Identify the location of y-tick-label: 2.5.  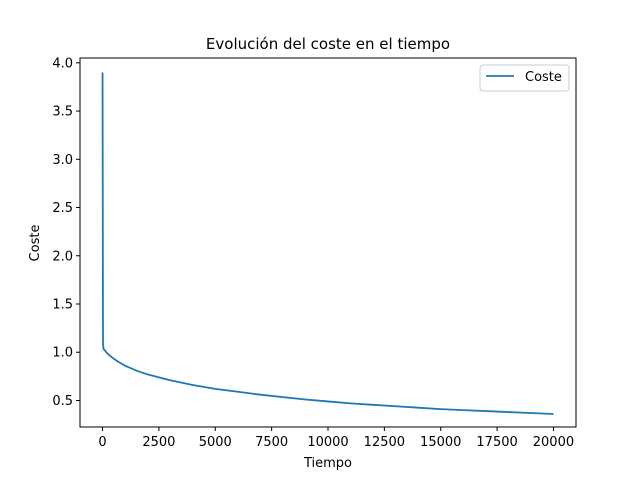
(62, 208).